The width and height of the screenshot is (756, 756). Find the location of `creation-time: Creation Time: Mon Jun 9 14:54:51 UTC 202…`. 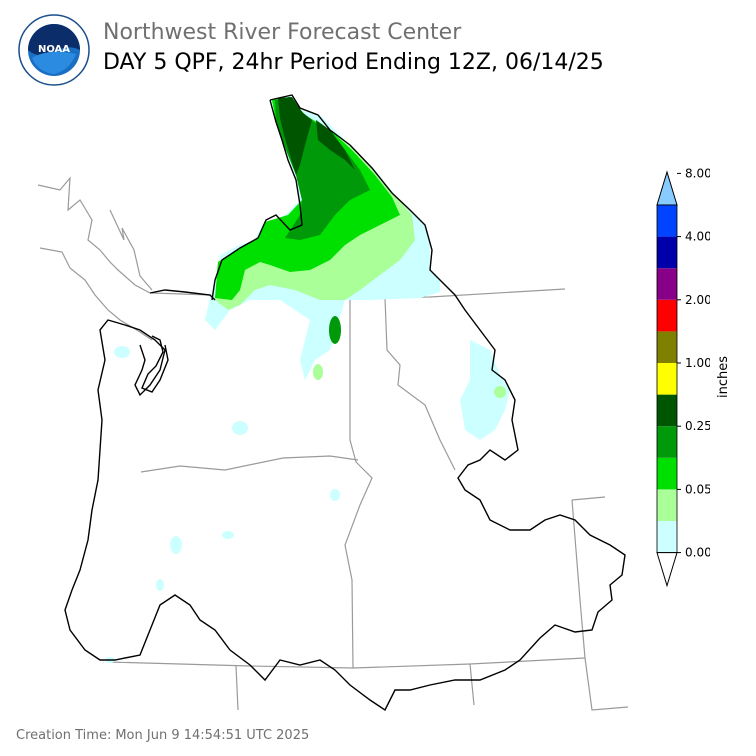

creation-time: Creation Time: Mon Jun 9 14:54:51 UTC 202… is located at coordinates (164, 735).